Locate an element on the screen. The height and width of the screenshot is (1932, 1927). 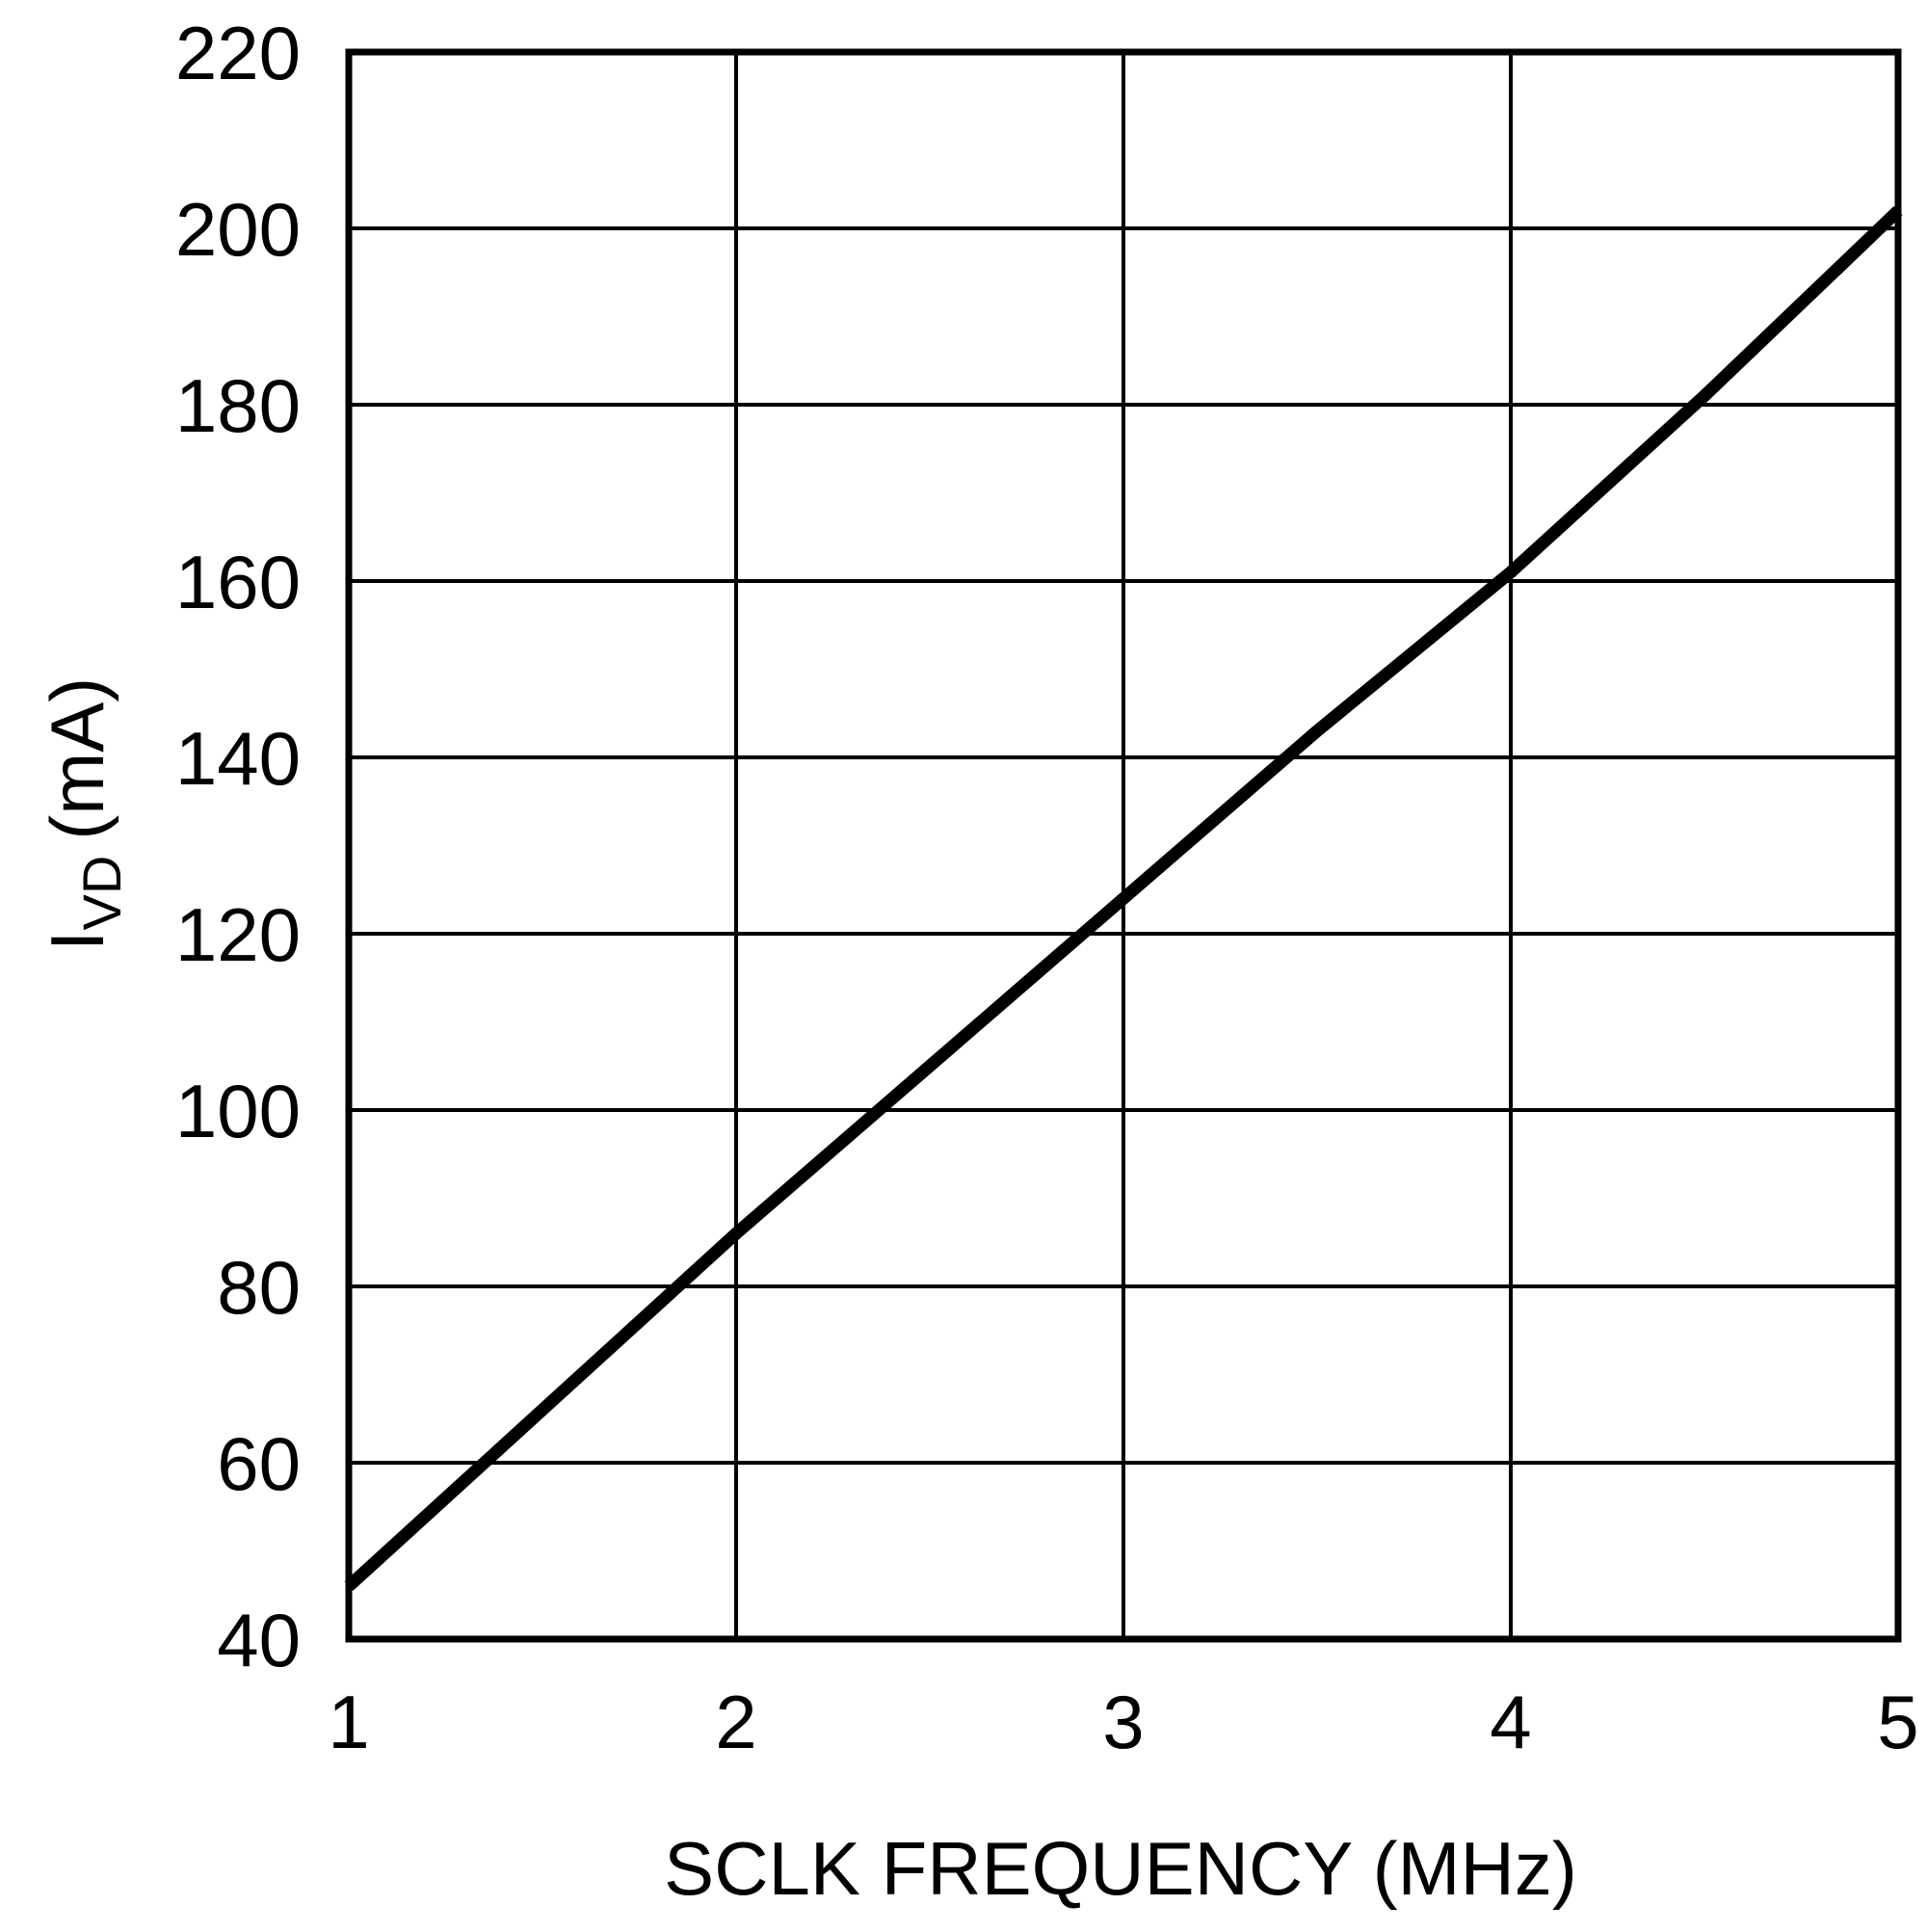
y-tick-labels: 40 60 80 100 120 140 160 180 200 220 is located at coordinates (238, 846).